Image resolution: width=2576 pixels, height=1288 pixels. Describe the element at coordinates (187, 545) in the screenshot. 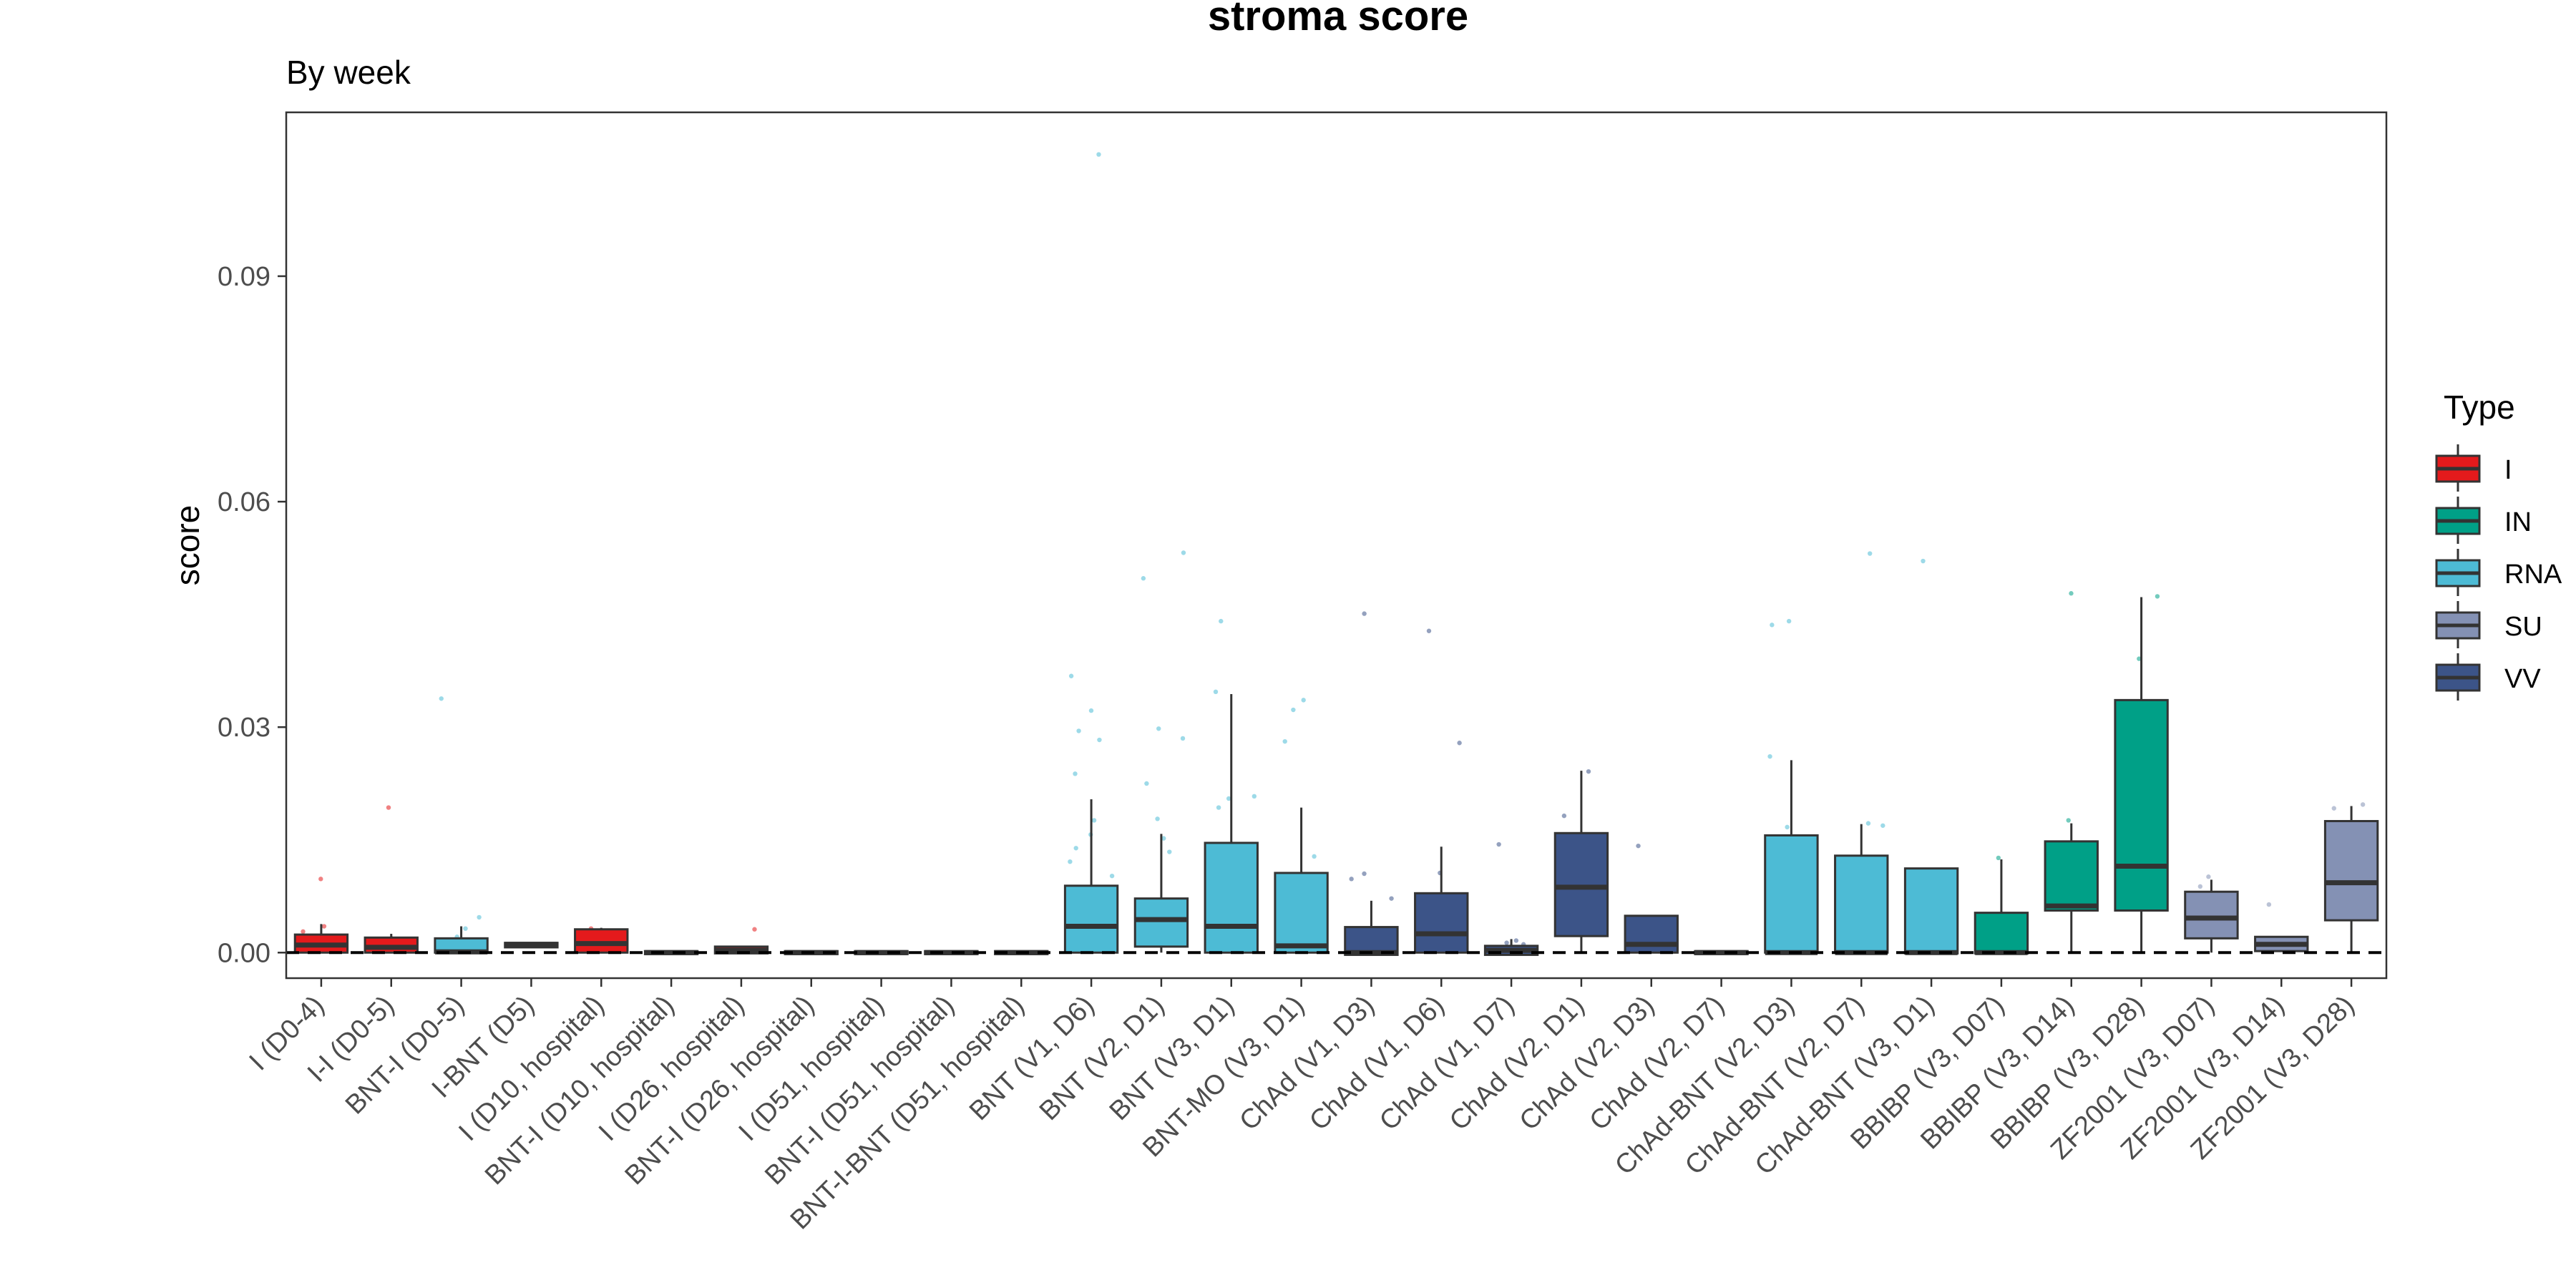

I see `y-axis-title: score` at that location.